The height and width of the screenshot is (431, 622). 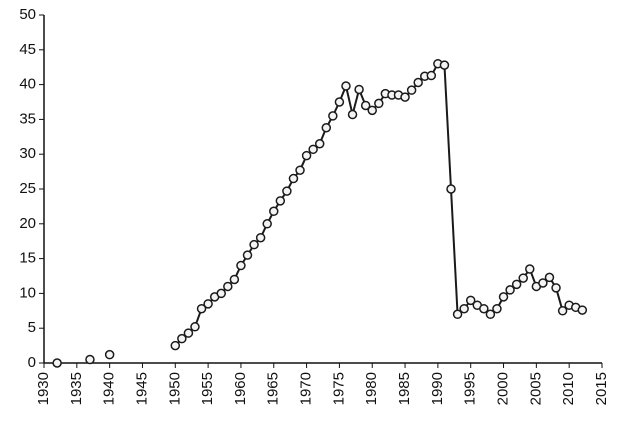 What do you see at coordinates (27, 118) in the screenshot?
I see `y-tick-label: 35` at bounding box center [27, 118].